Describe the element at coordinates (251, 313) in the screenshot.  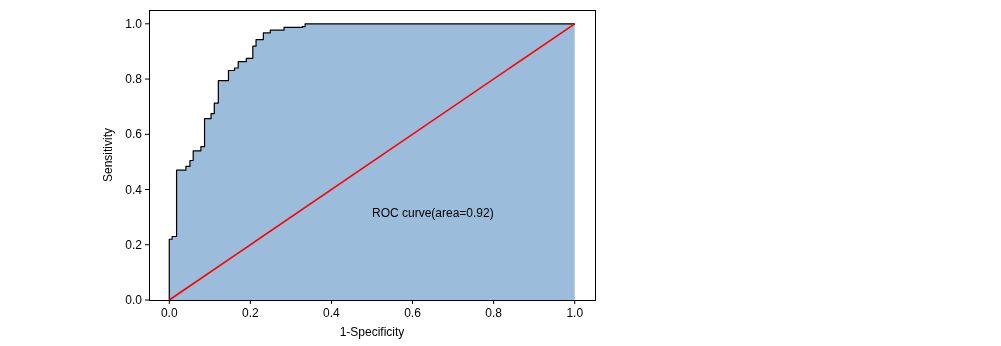
I see `x-tick-label: 0.2` at that location.